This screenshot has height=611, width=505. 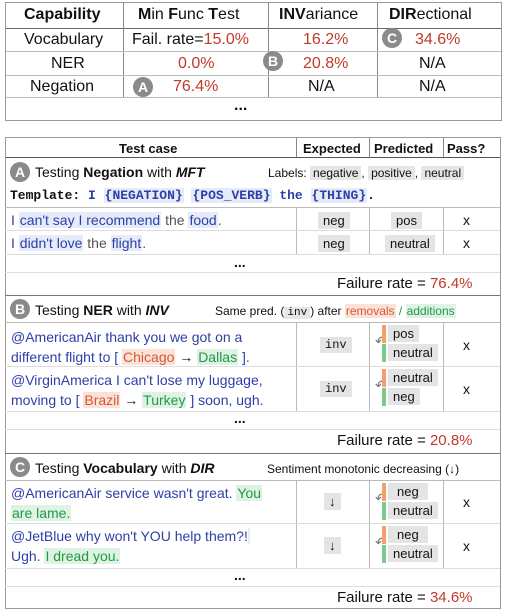 I want to click on header-dir: DIRectional, so click(x=430, y=14).